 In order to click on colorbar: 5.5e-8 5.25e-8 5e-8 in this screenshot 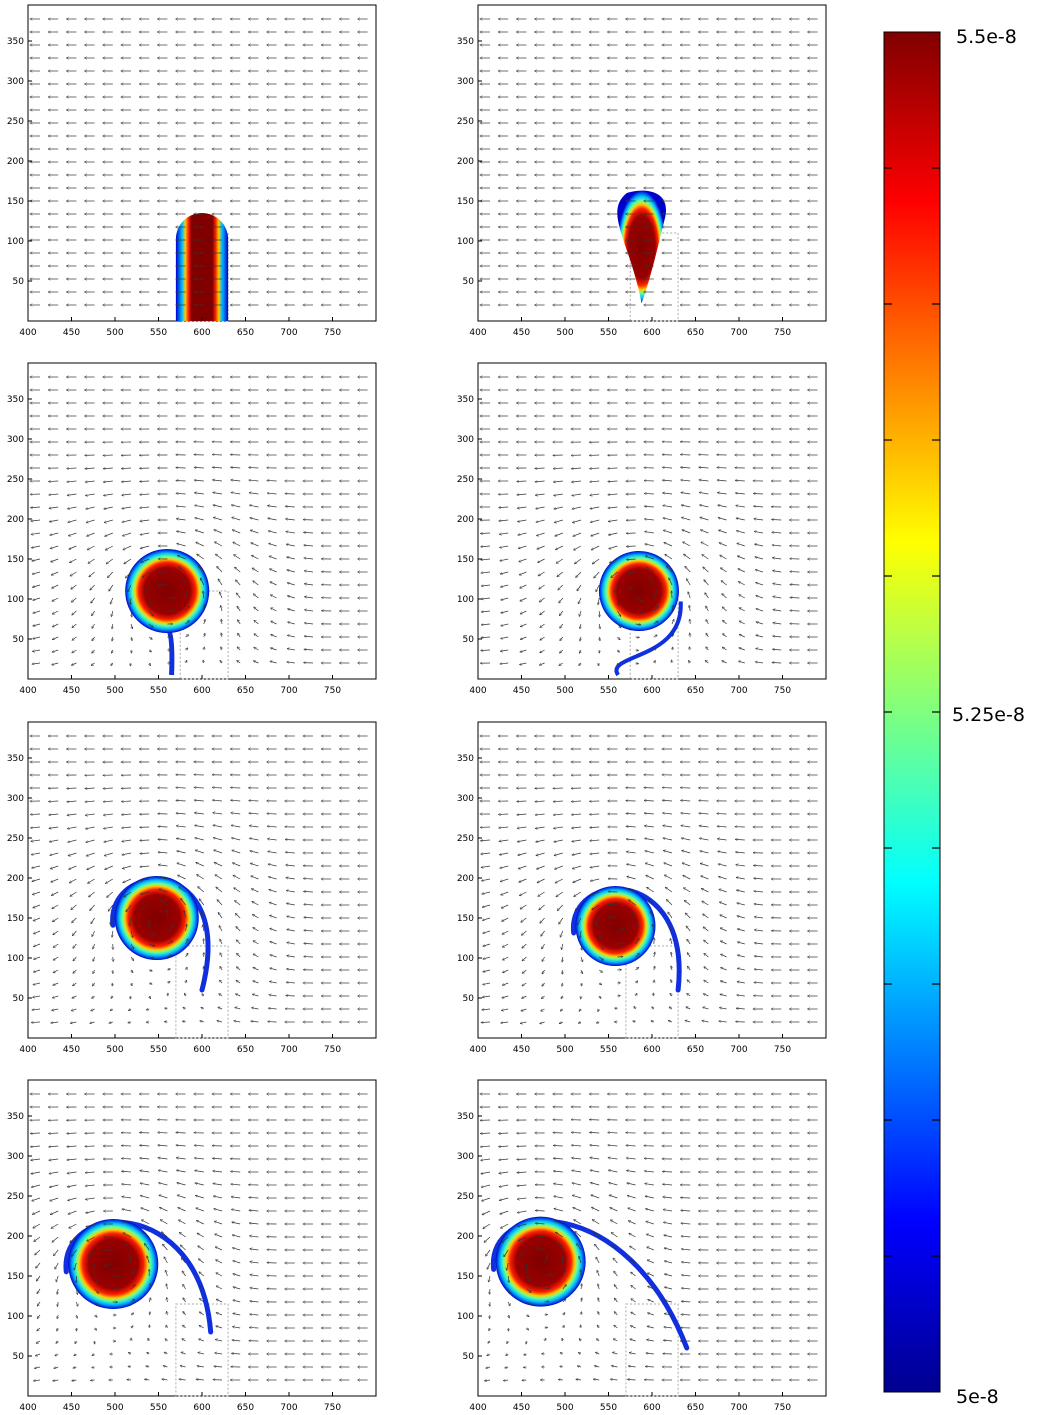, I will do `click(954, 717)`.